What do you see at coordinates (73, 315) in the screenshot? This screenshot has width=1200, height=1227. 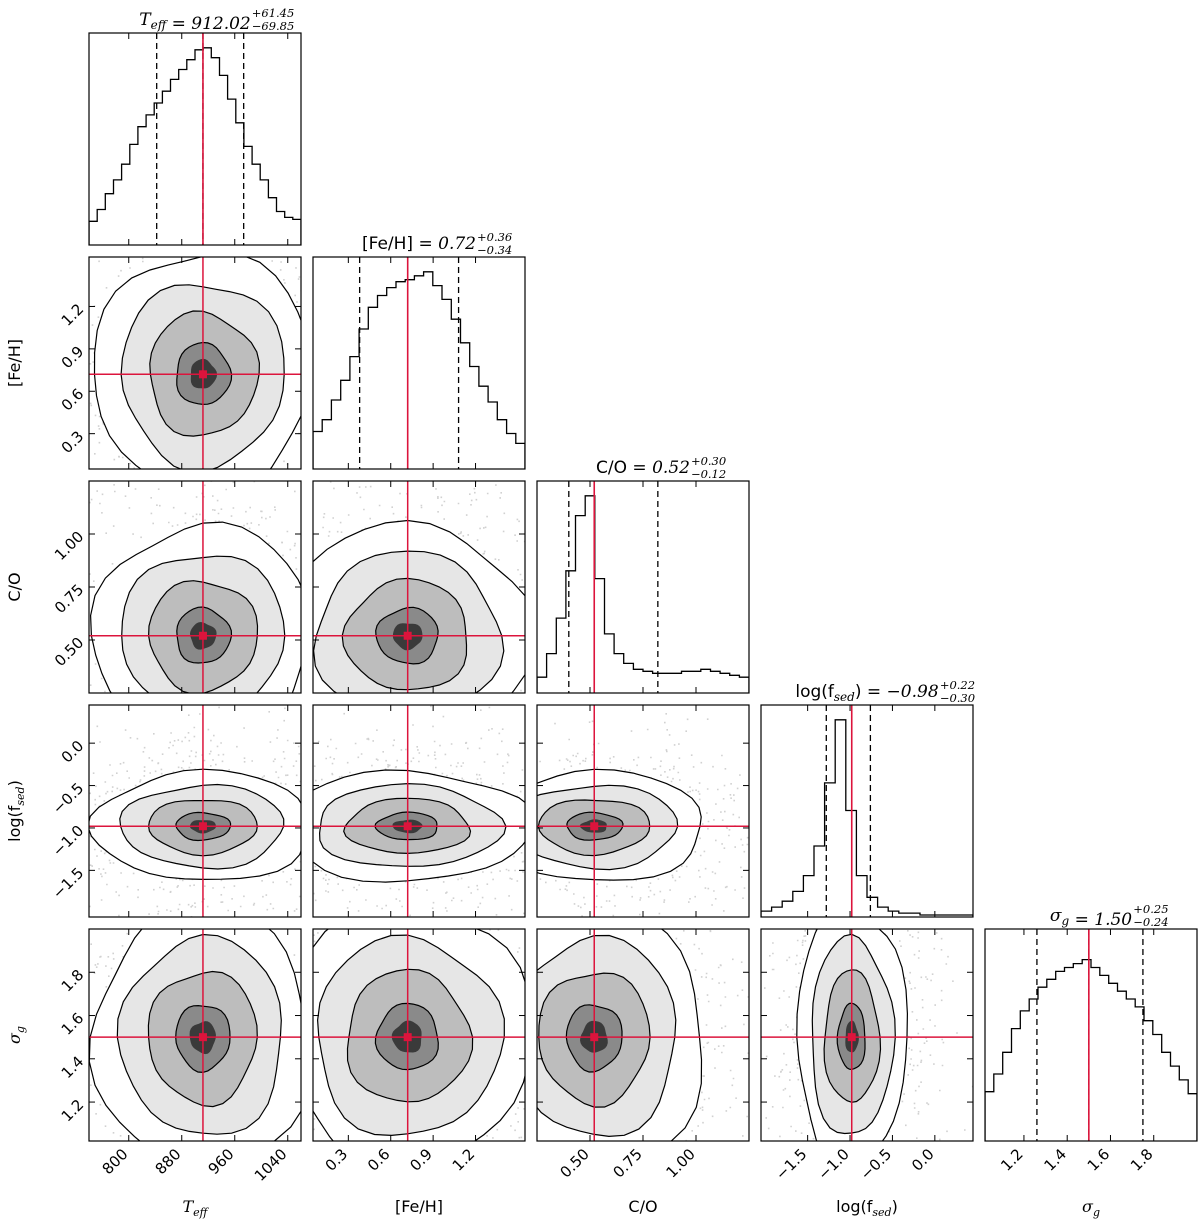 I see `y-tick-label-feh-3: 1.2` at bounding box center [73, 315].